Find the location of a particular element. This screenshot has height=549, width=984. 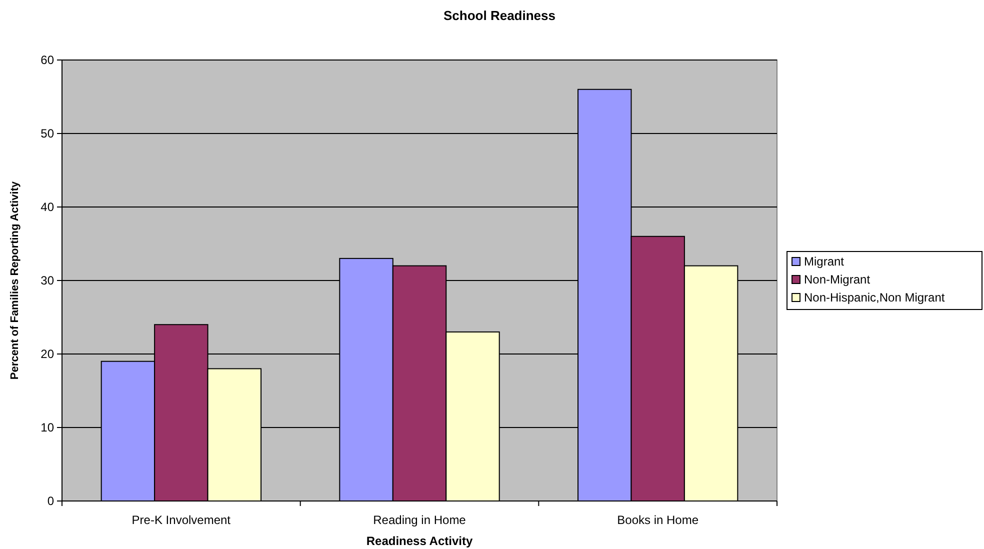

y-tick-label: 40 is located at coordinates (47, 207).